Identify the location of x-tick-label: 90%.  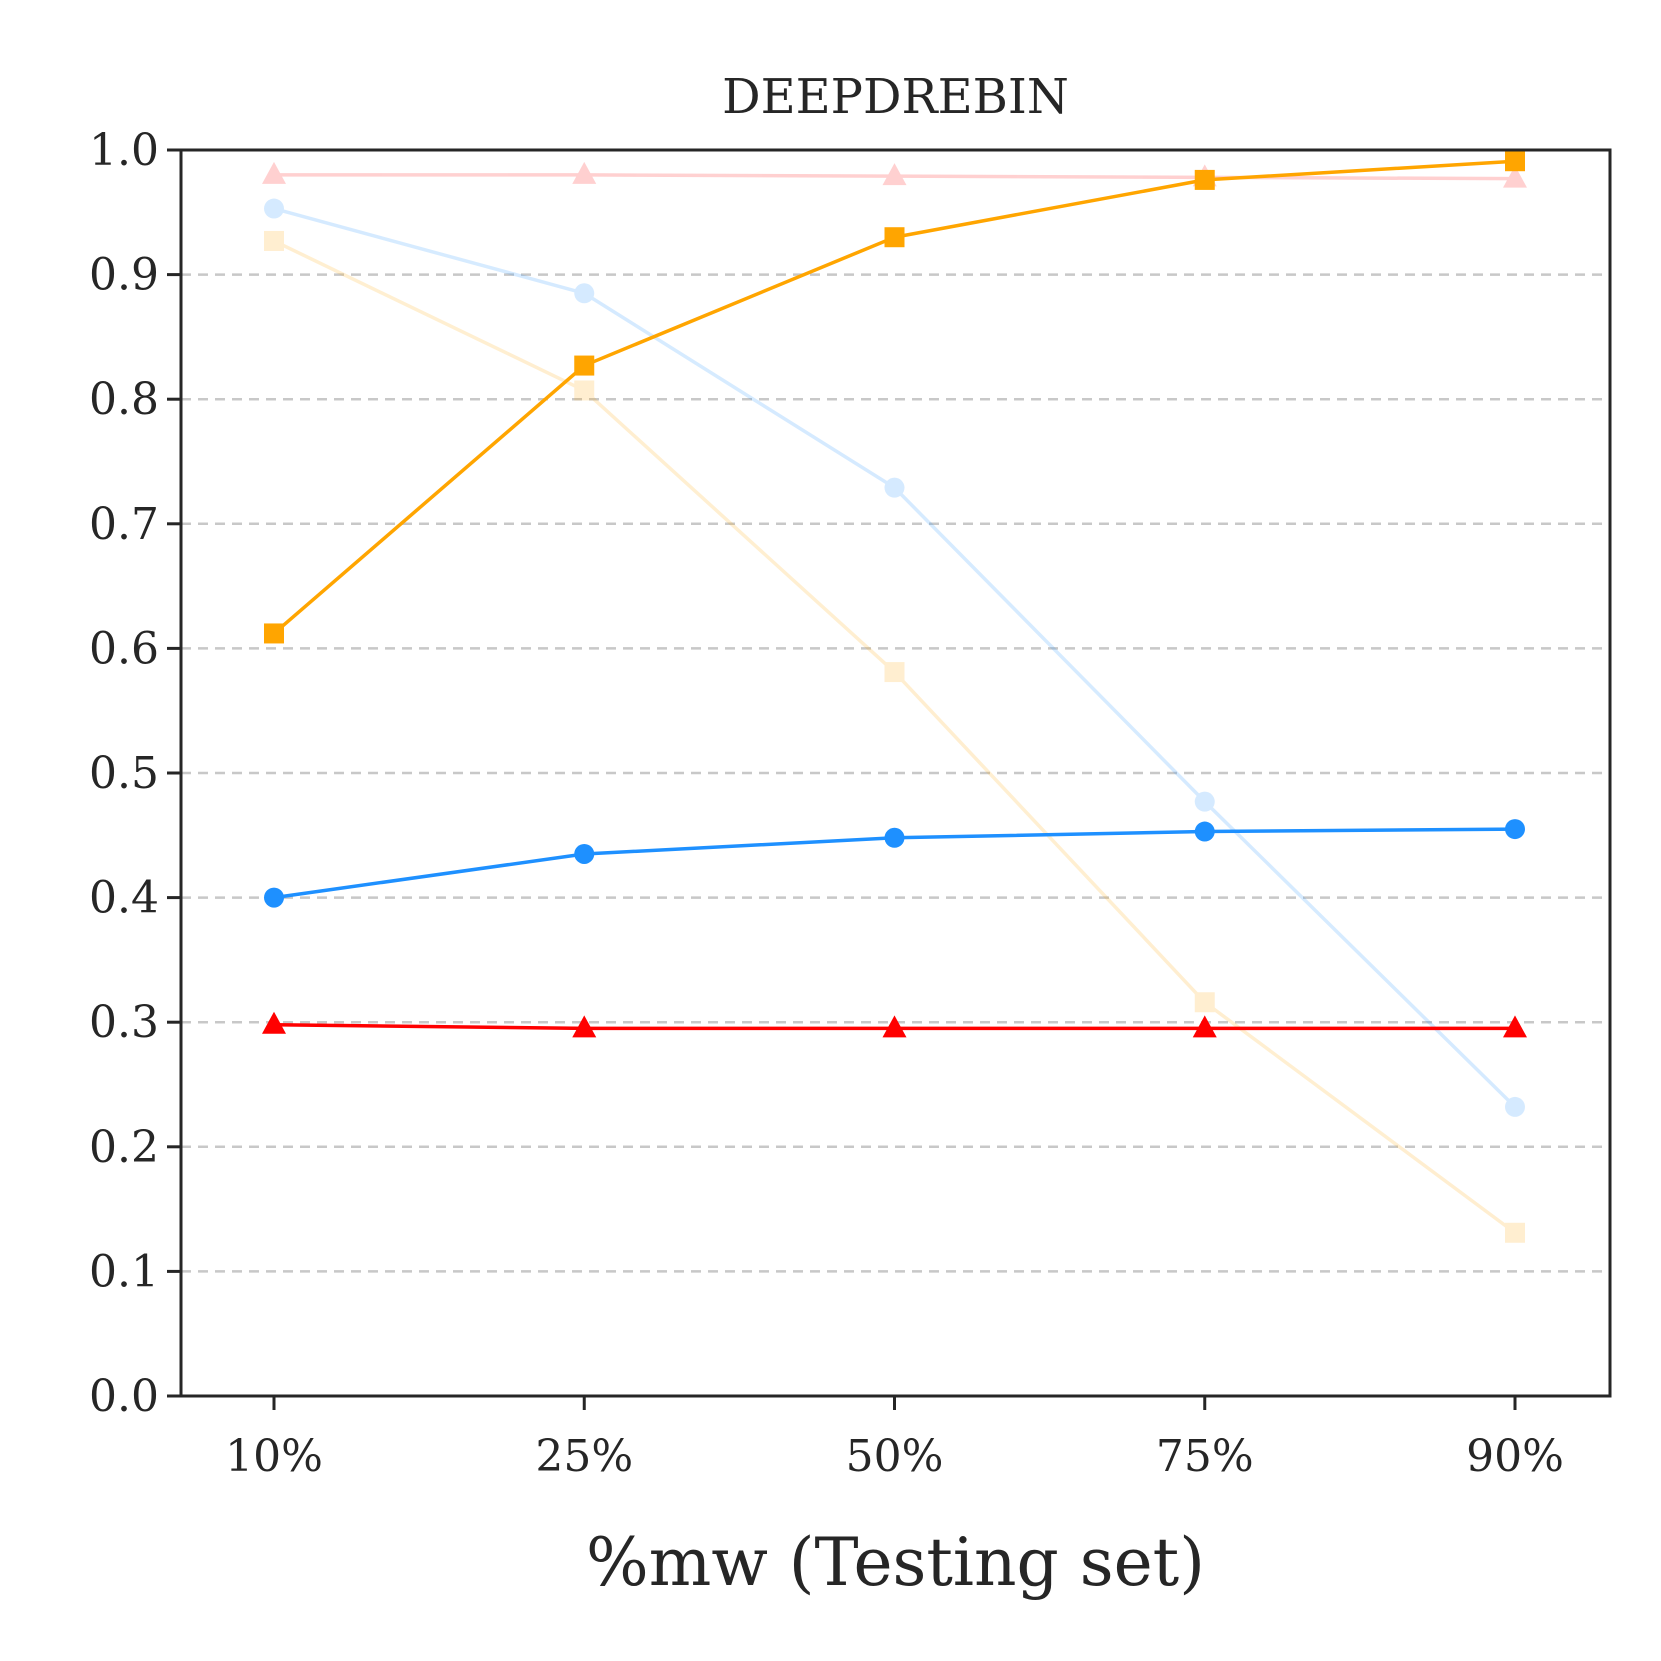
(1515, 1456).